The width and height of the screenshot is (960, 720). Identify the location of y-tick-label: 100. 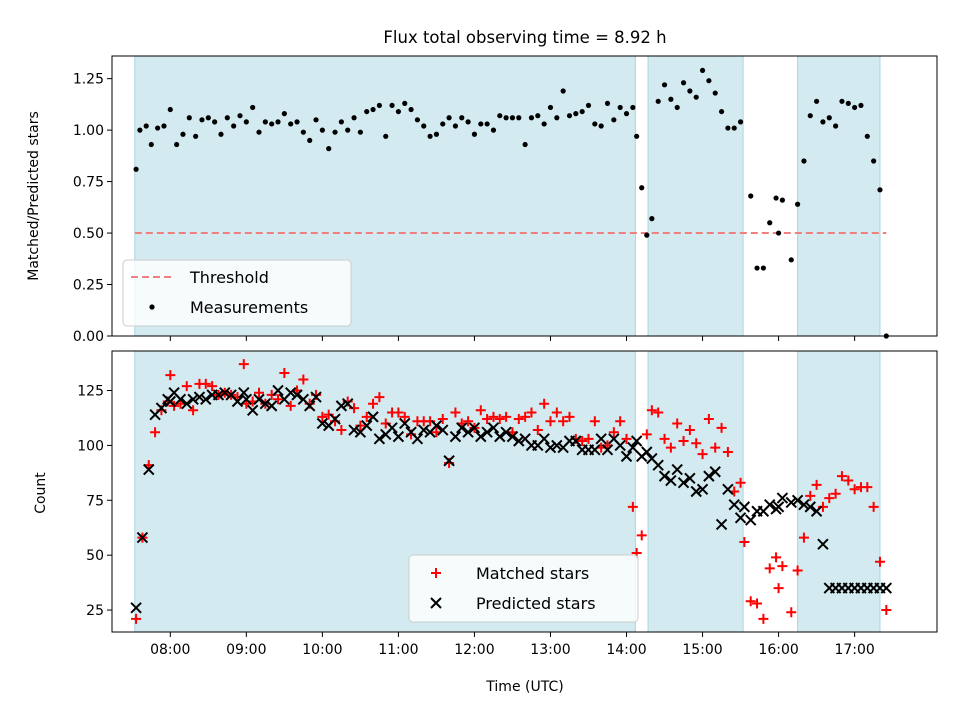
(90, 446).